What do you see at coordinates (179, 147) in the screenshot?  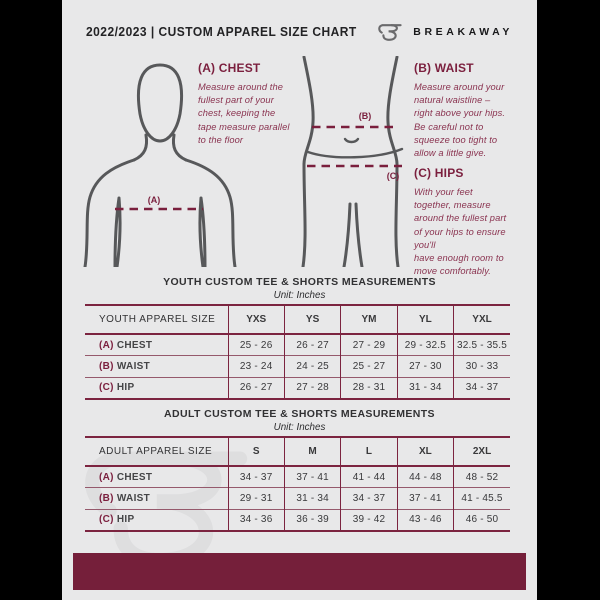 I see `neck-right` at bounding box center [179, 147].